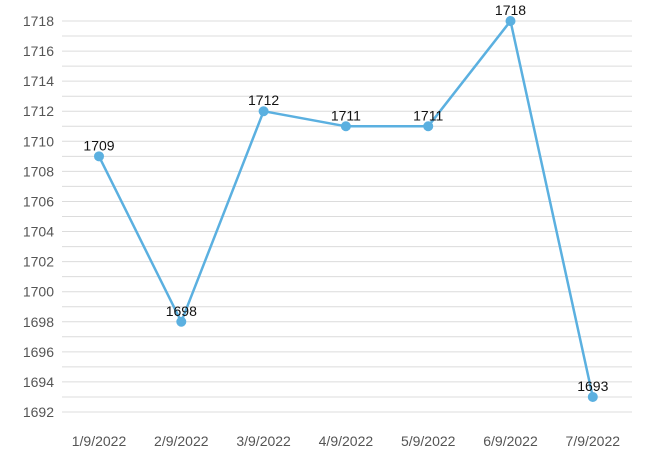  I want to click on y-tick-label: 1708, so click(38, 171).